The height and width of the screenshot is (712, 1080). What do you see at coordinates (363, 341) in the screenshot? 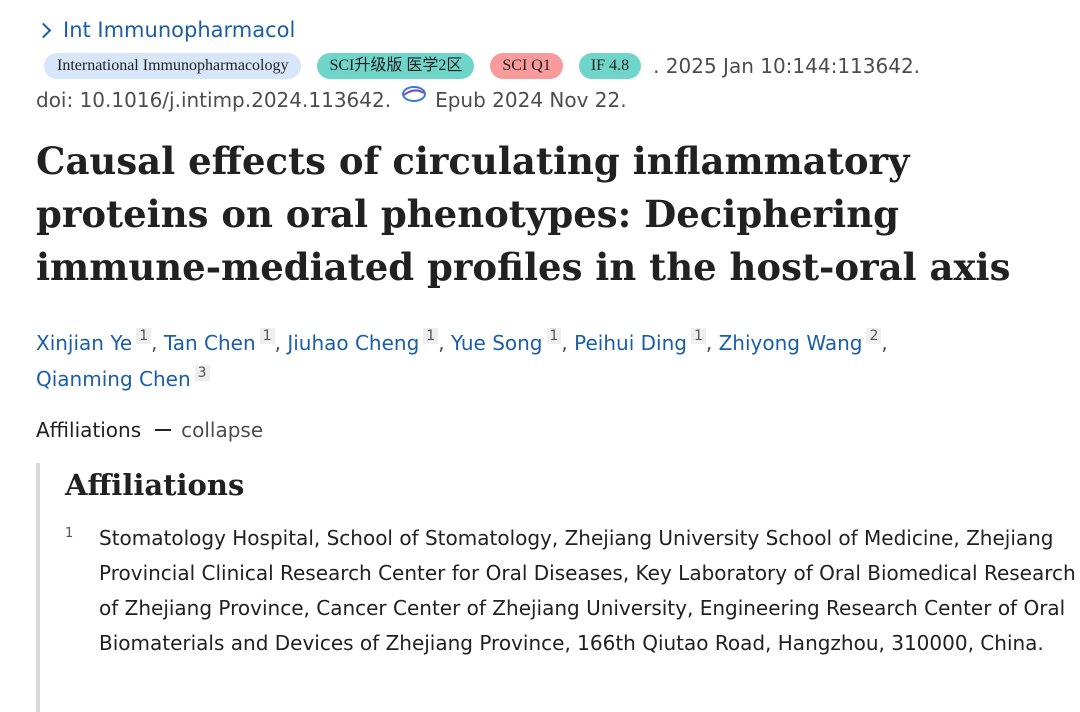
I see `author-link: Jiuhao Cheng 1` at bounding box center [363, 341].